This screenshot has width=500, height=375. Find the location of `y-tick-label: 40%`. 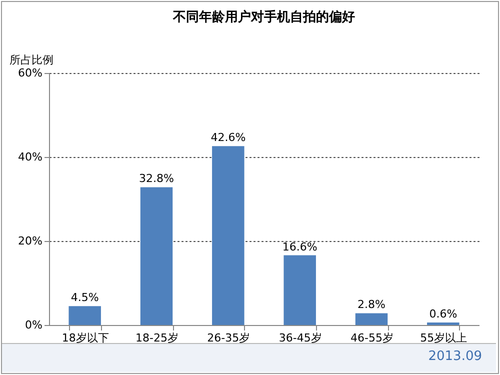

y-tick-label: 40% is located at coordinates (30, 157).